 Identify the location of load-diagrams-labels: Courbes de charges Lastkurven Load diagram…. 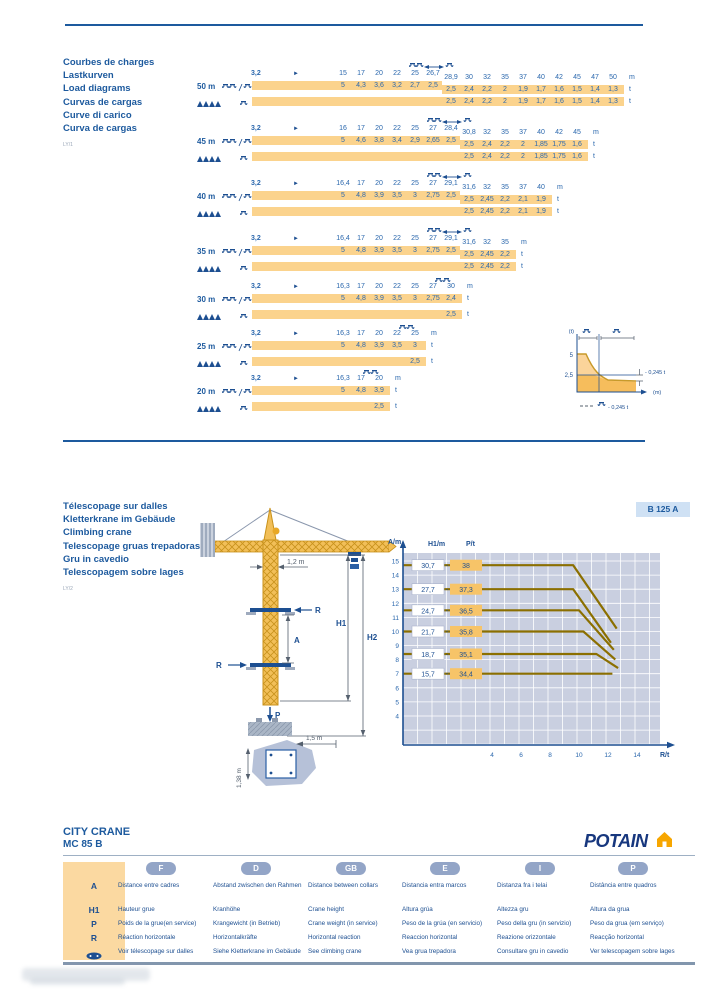
(130, 95).